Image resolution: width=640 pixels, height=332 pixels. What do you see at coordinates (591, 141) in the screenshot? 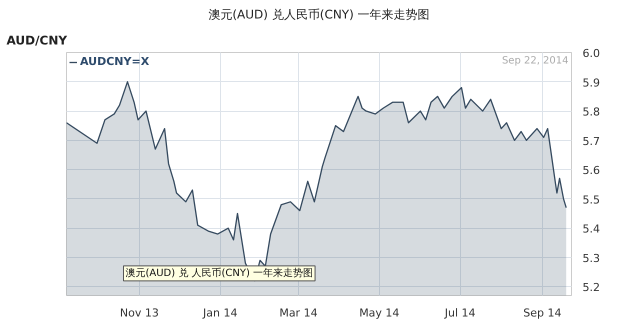
I see `y-tick-label: 5.7` at bounding box center [591, 141].